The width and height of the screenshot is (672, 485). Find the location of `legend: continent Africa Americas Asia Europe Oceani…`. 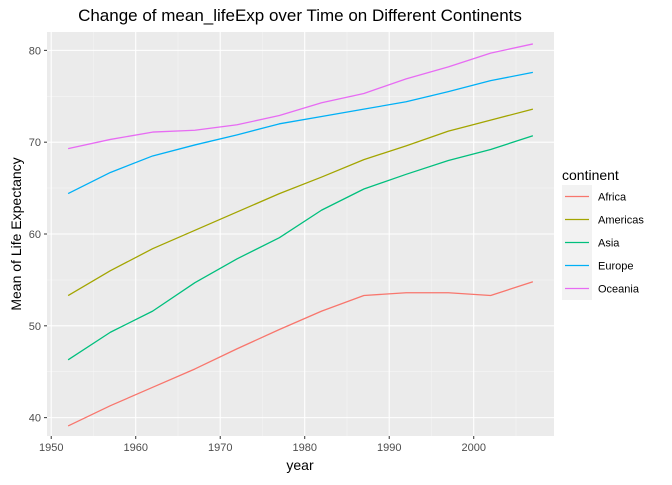

legend: continent Africa Americas Asia Europe Oceani… is located at coordinates (603, 233).